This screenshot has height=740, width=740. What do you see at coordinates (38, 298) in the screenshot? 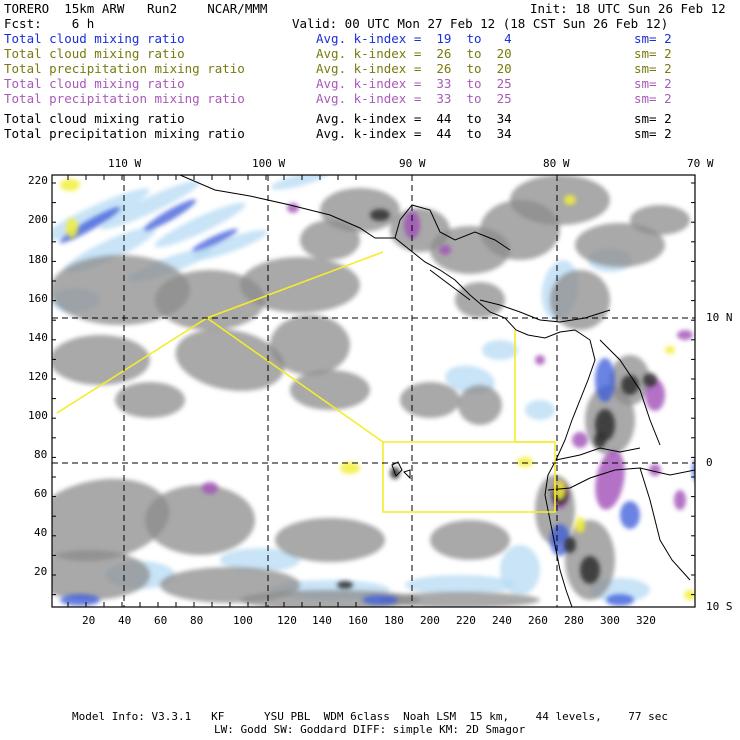
I see `y-tick-label: 160` at bounding box center [38, 298].